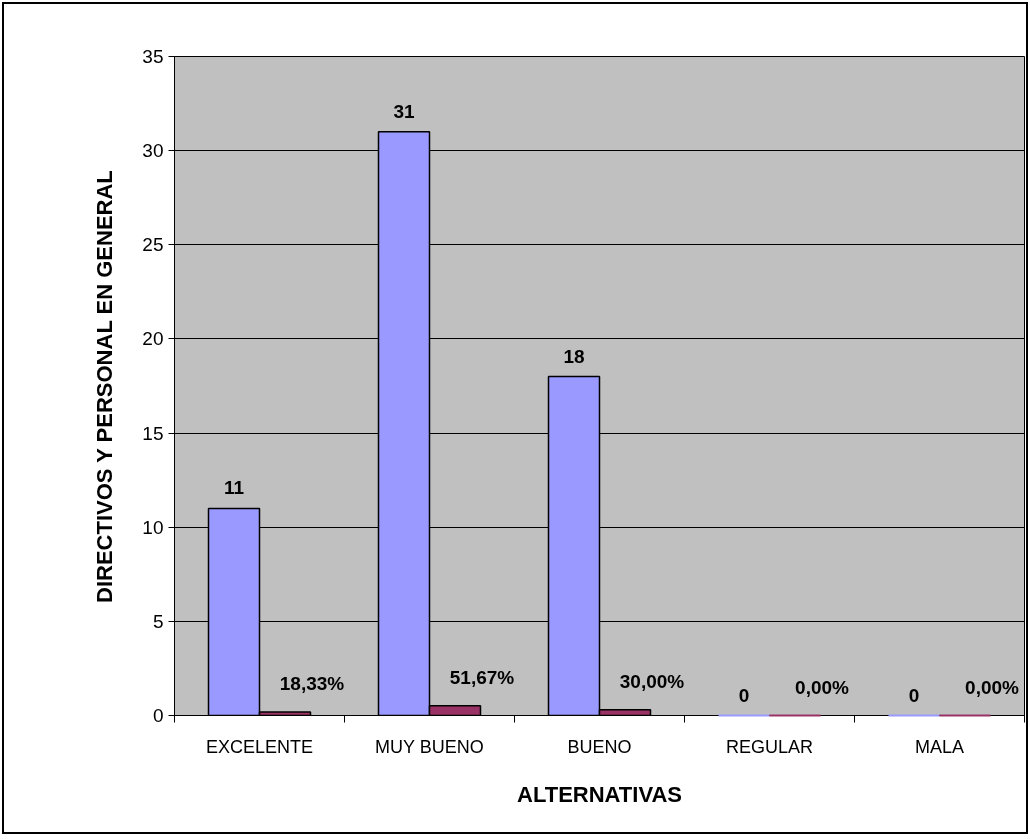 This screenshot has height=839, width=1030. What do you see at coordinates (429, 746) in the screenshot?
I see `x-tick-label: MUY BUENO` at bounding box center [429, 746].